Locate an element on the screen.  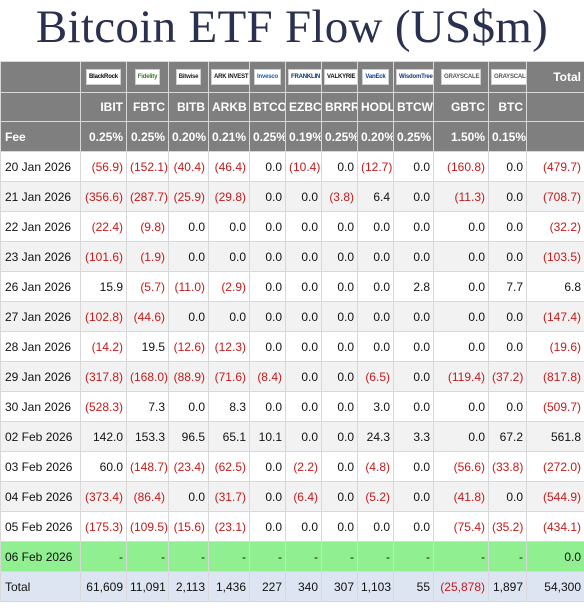
total-cell: 55 is located at coordinates (413, 586).